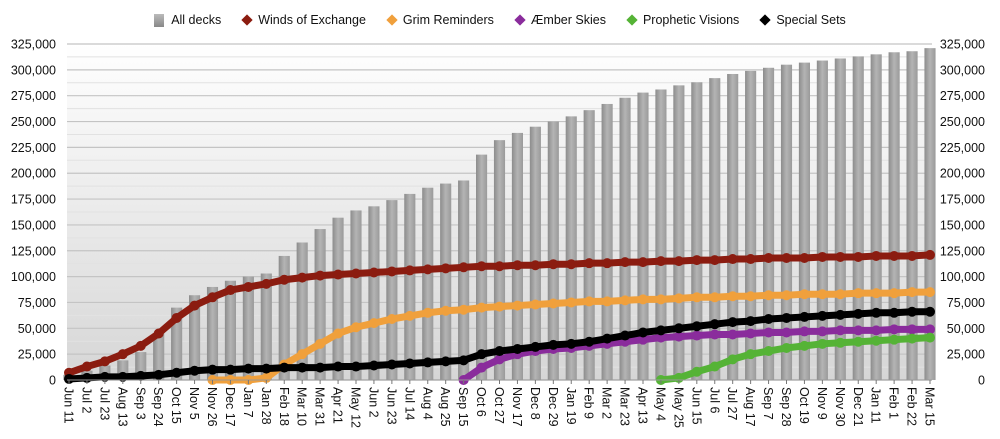  Describe the element at coordinates (248, 402) in the screenshot. I see `x-tick-label: Jan 7` at that location.